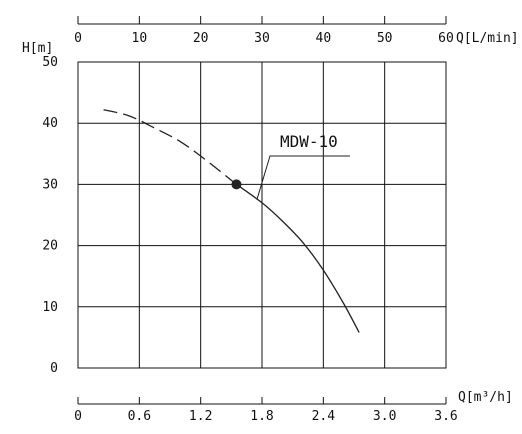 This screenshot has width=522, height=434. I want to click on top-axis-ticks: 0 10 20 30 40 50 60, so click(264, 31).